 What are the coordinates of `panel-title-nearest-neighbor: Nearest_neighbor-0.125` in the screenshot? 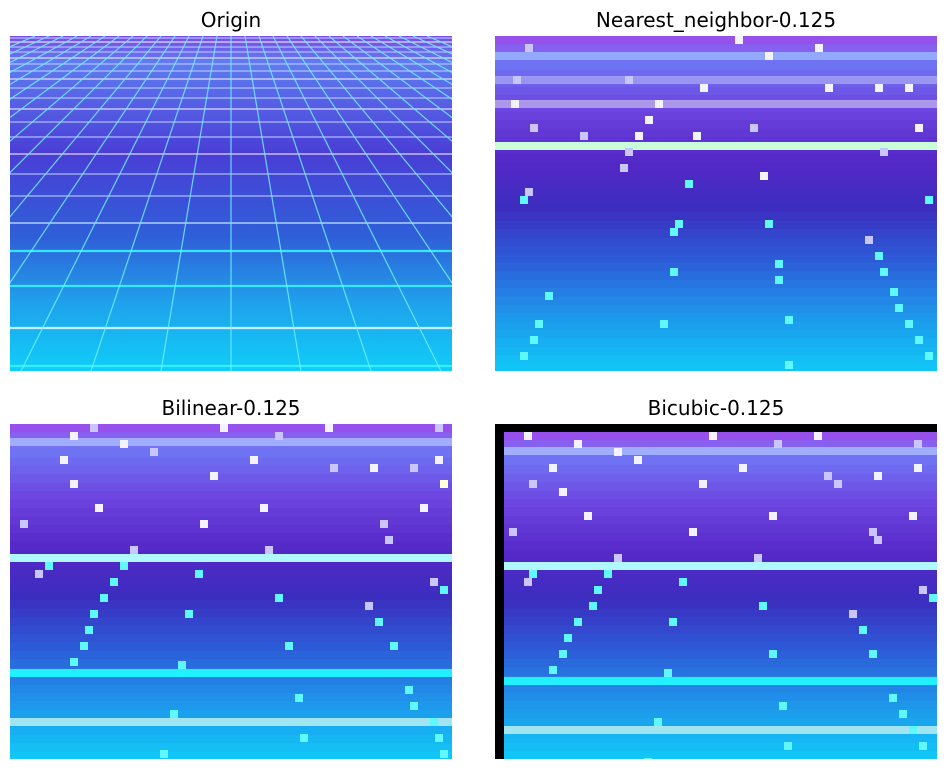 It's located at (716, 20).